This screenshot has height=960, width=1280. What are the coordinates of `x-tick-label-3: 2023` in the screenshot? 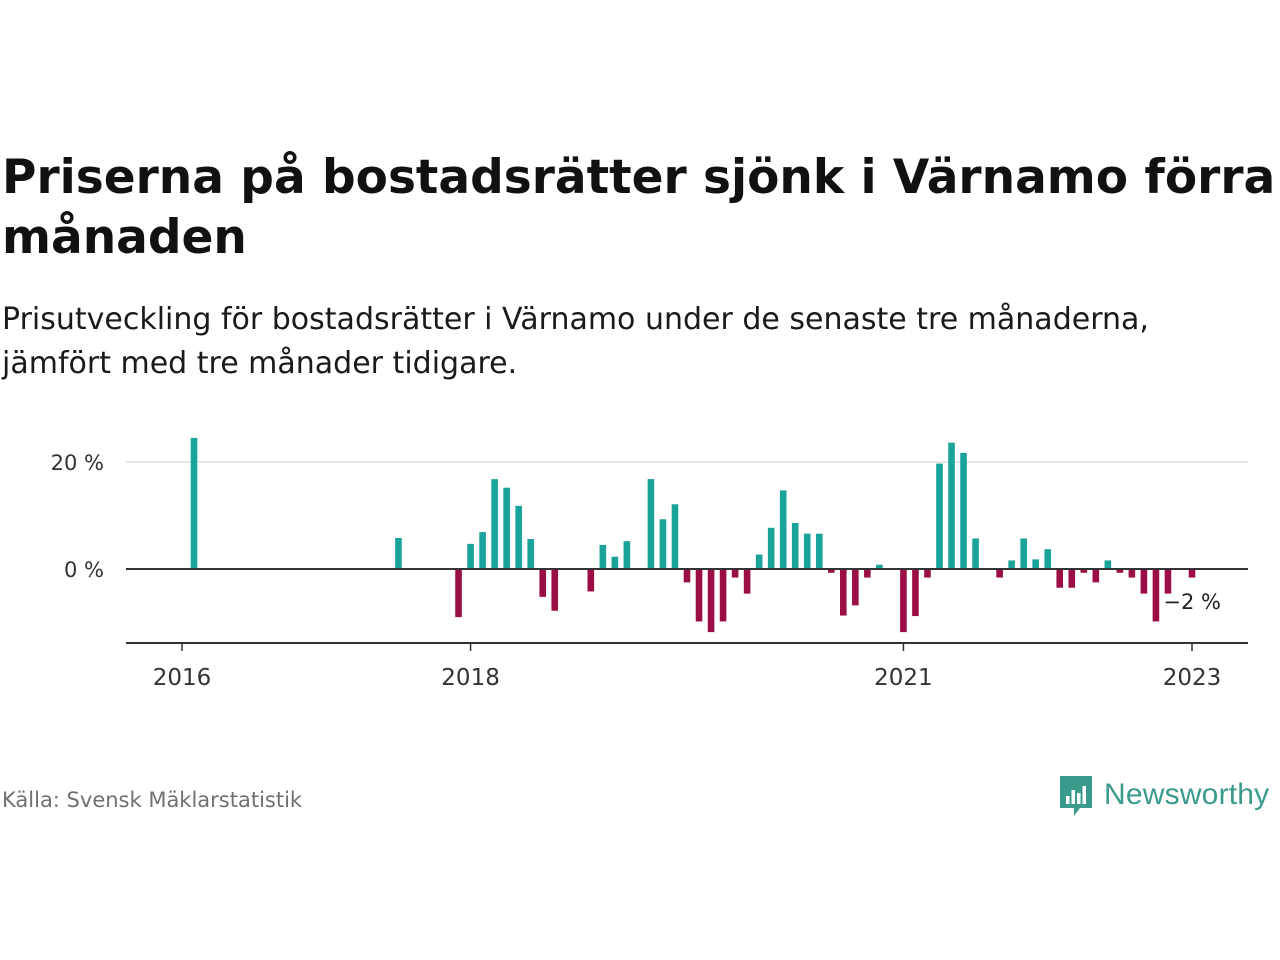 It's located at (1192, 678).